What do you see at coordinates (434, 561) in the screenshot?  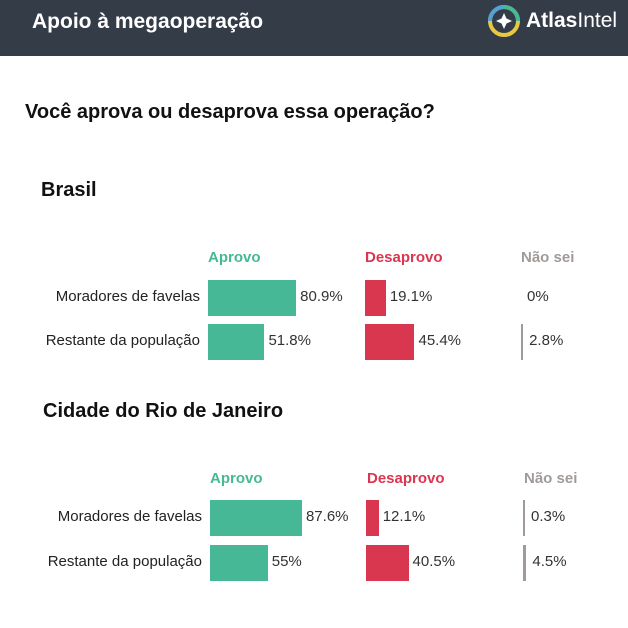 I see `value-label: 40.5%` at bounding box center [434, 561].